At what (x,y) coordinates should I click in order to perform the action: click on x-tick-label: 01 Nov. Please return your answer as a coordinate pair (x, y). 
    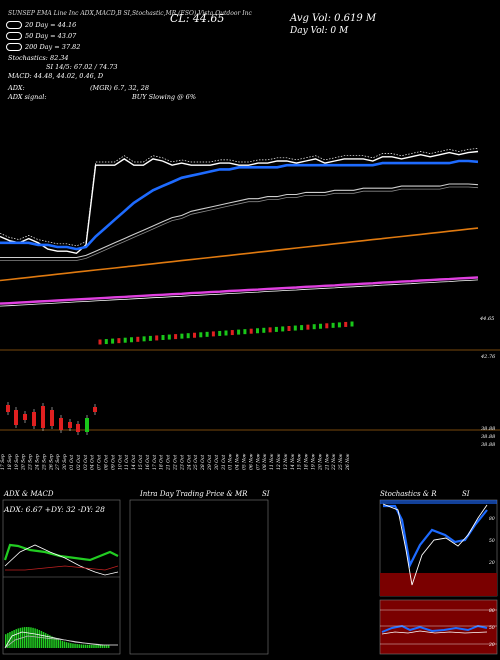
    Looking at the image, I should click on (231, 461).